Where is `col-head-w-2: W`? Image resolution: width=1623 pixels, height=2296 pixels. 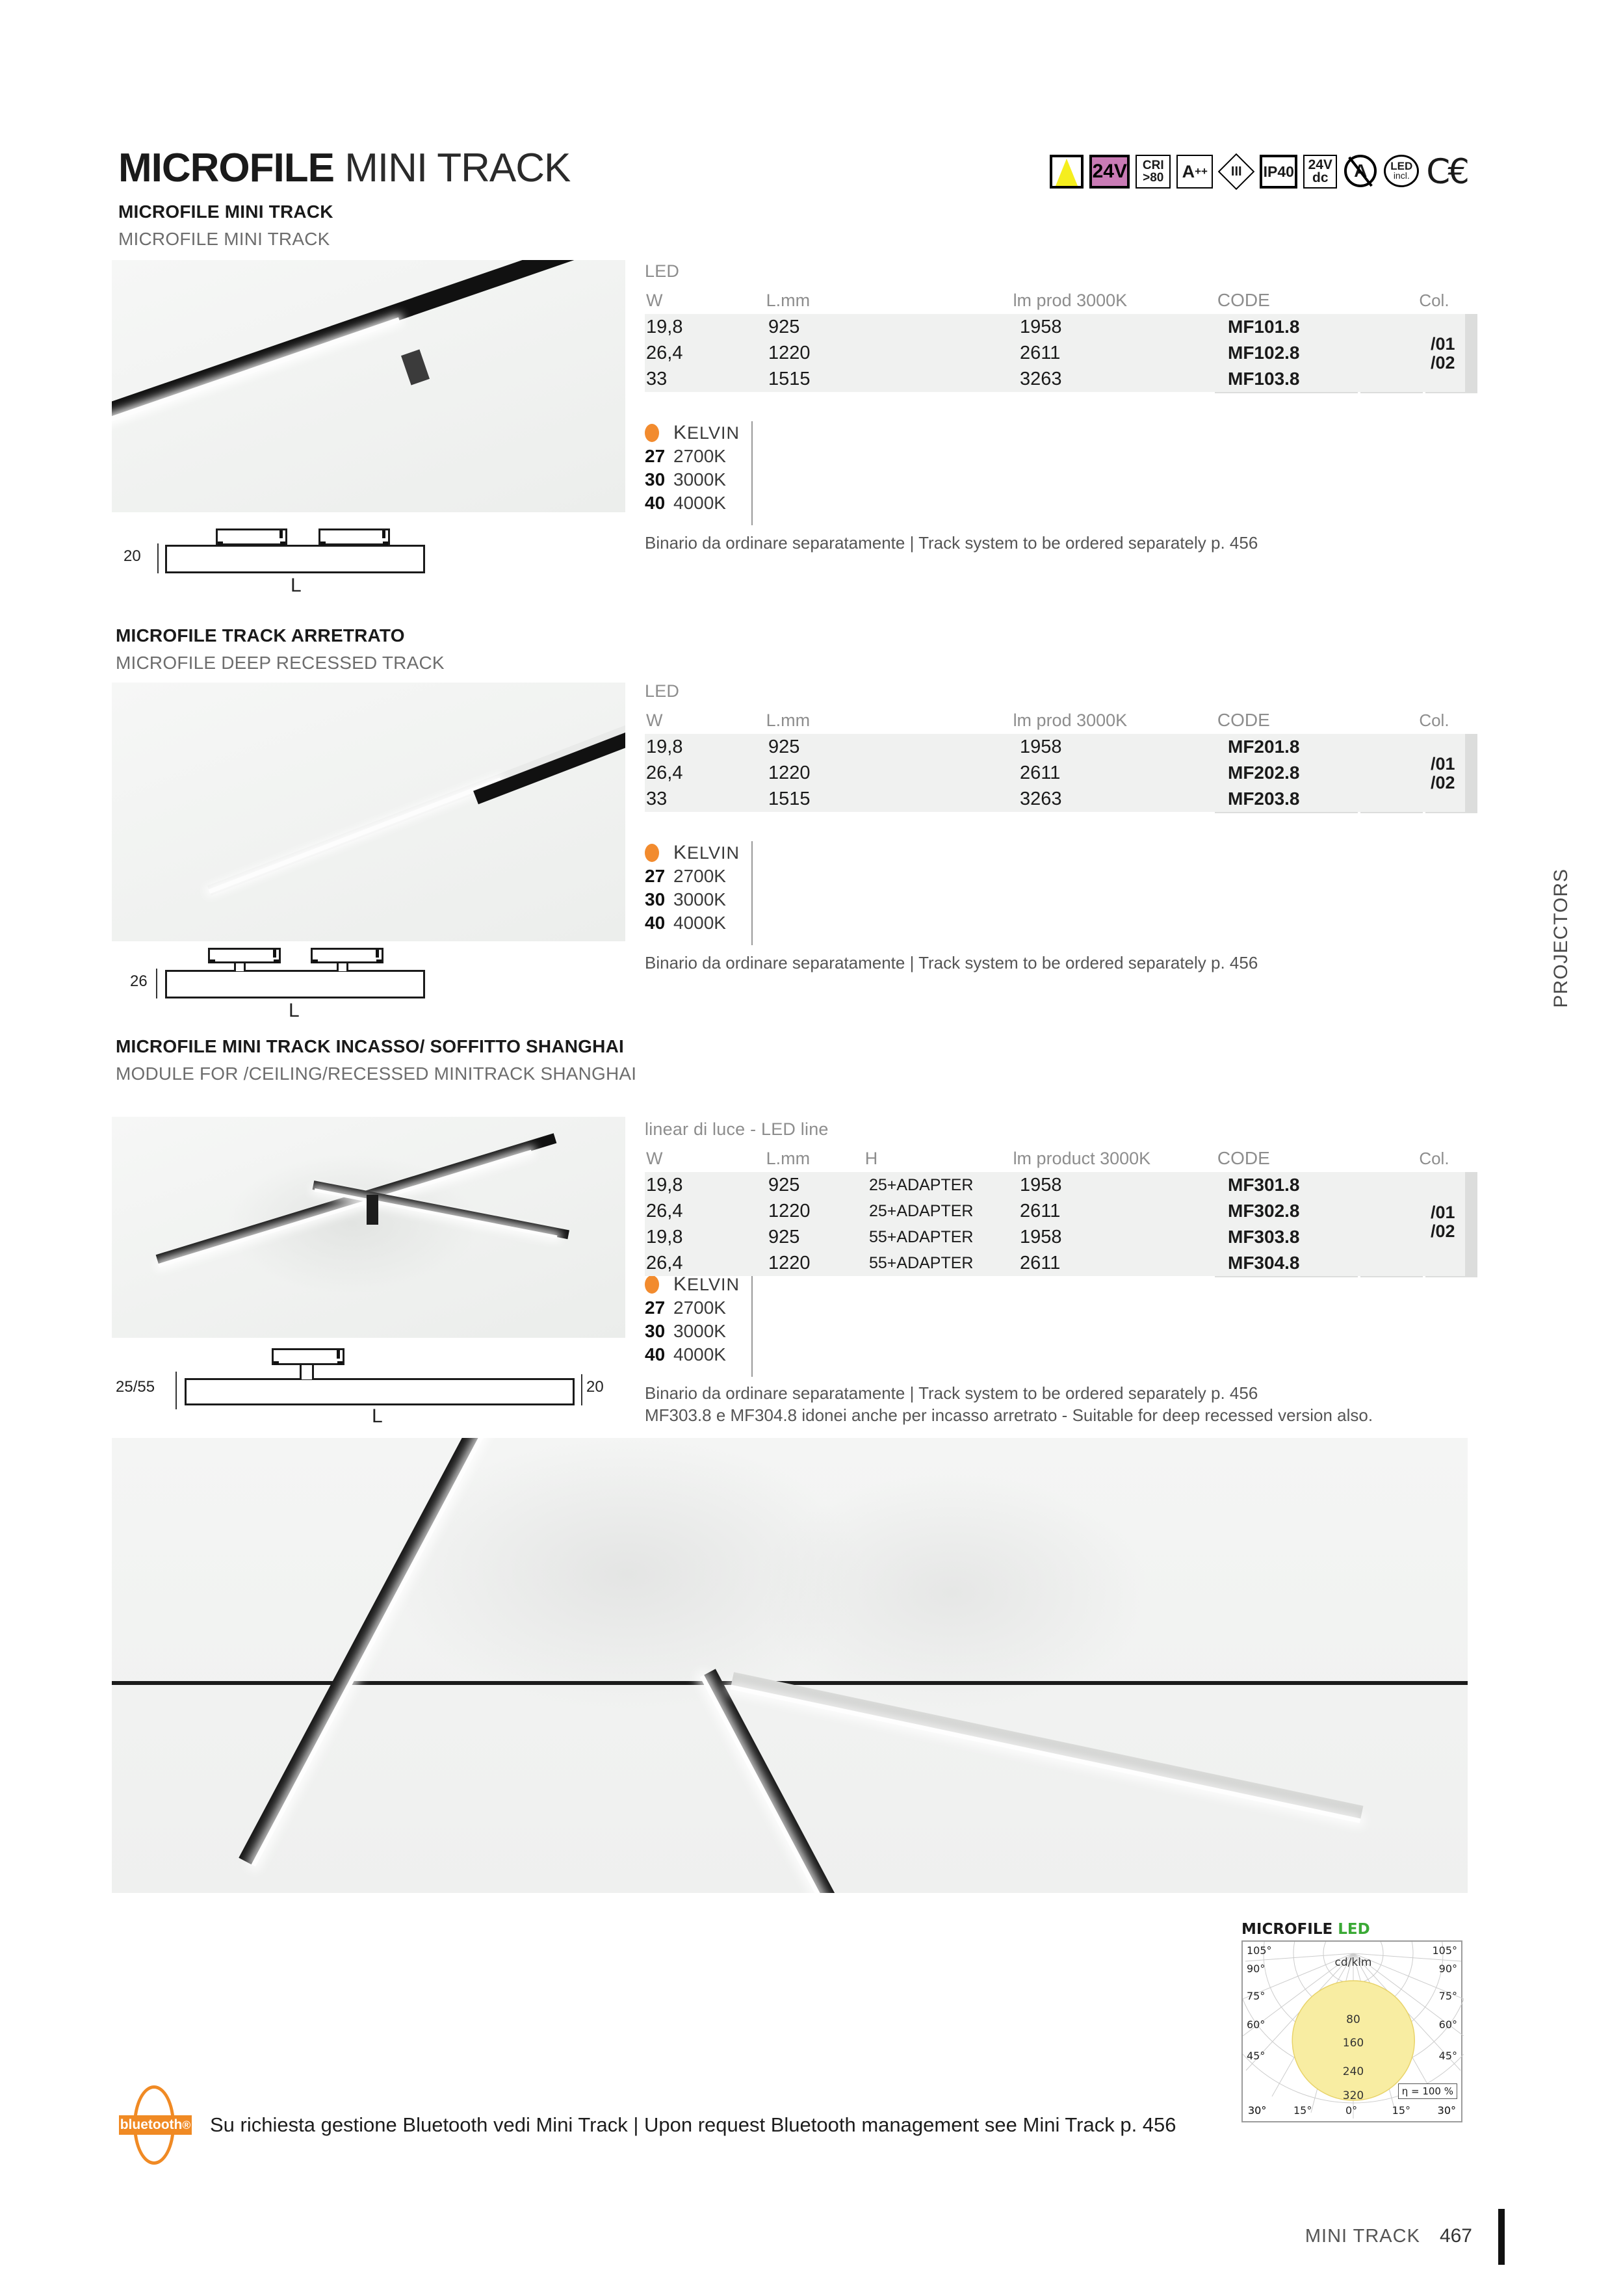 col-head-w-2: W is located at coordinates (654, 720).